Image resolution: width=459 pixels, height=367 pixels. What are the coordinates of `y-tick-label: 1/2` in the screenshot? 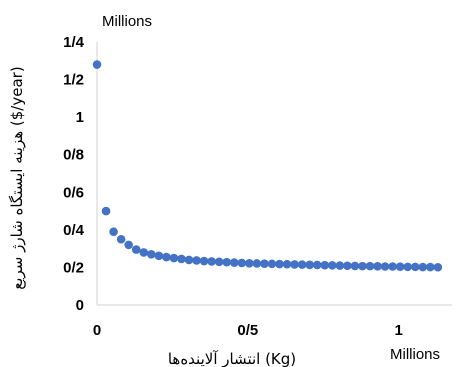 It's located at (73, 80).